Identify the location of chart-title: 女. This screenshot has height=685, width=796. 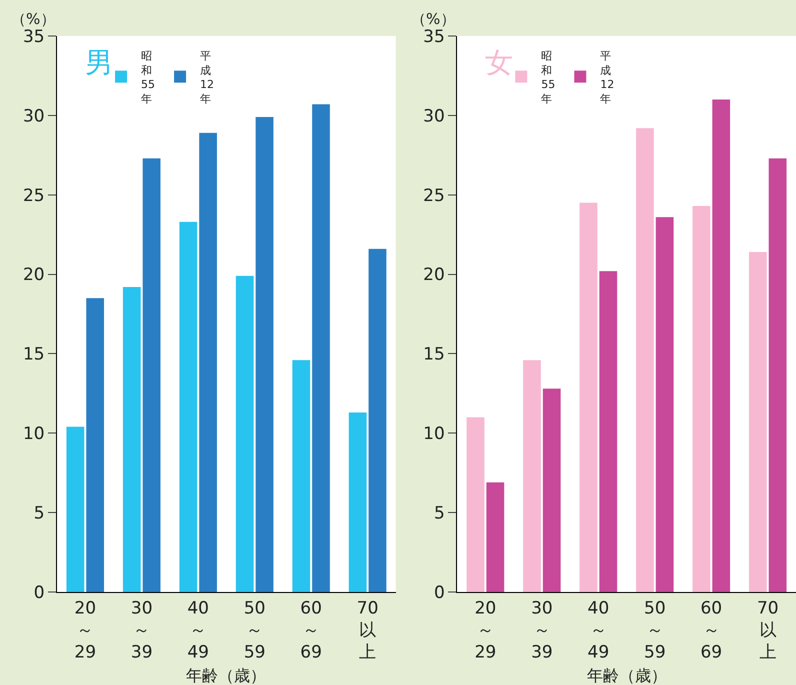
(499, 62).